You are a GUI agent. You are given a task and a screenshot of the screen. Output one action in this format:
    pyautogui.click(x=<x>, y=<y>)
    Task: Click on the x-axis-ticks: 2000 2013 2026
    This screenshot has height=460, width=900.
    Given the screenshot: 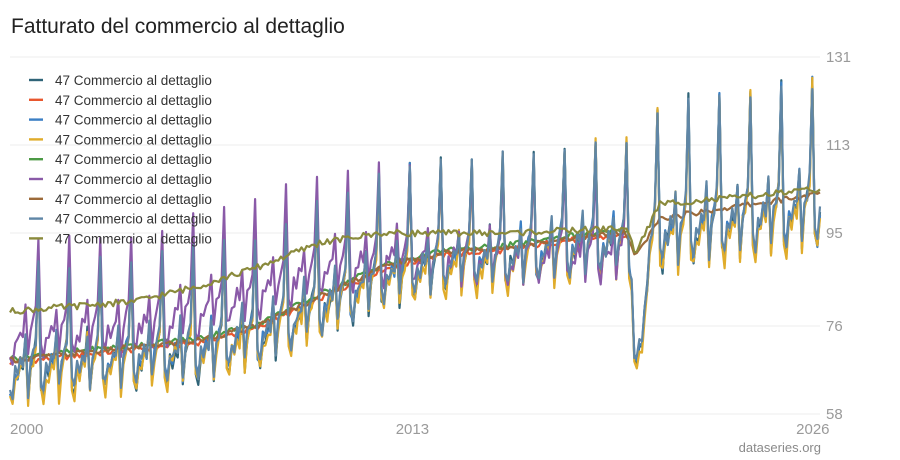 What is the action you would take?
    pyautogui.click(x=420, y=429)
    